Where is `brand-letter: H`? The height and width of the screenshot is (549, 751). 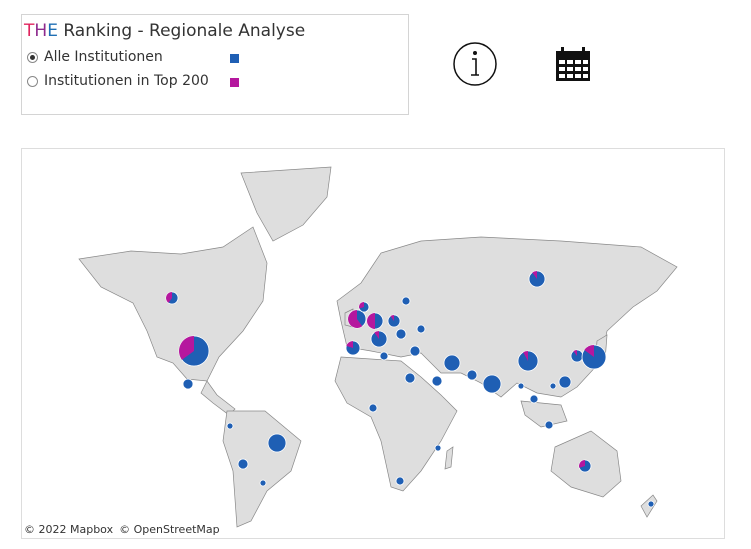
brand-letter: H is located at coordinates (41, 31).